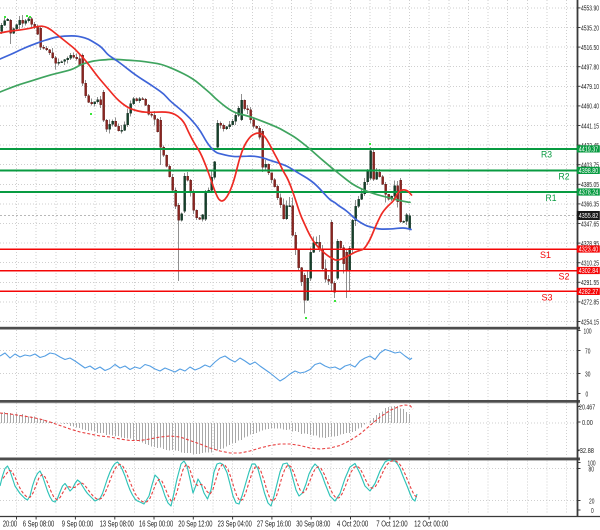  I want to click on svg-text: 4385.05, so click(590, 184).